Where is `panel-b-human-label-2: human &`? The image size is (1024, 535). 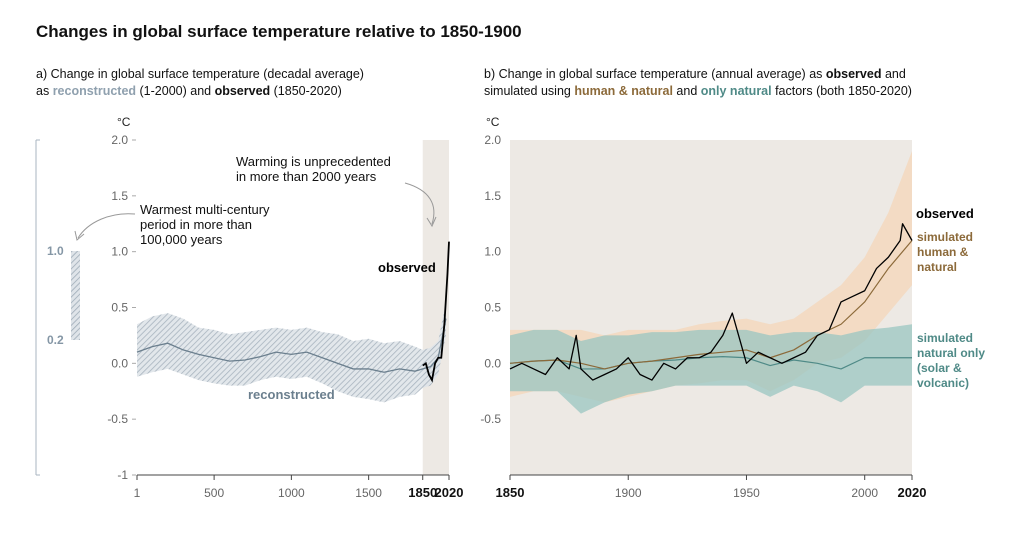 panel-b-human-label-2: human & is located at coordinates (943, 252).